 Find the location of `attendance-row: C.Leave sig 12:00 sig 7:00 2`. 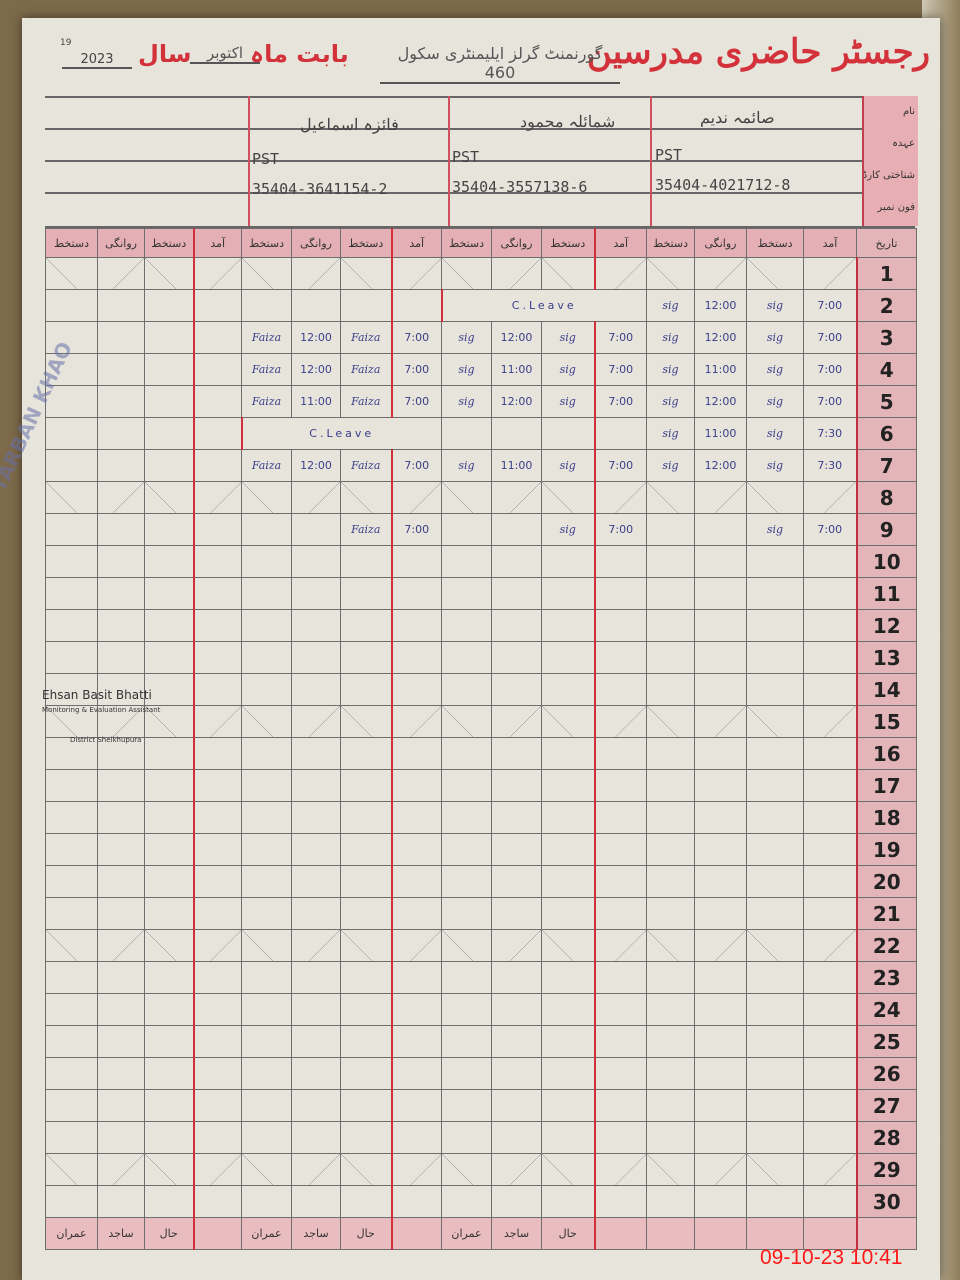

attendance-row: C.Leave sig 12:00 sig 7:00 2 is located at coordinates (481, 305).